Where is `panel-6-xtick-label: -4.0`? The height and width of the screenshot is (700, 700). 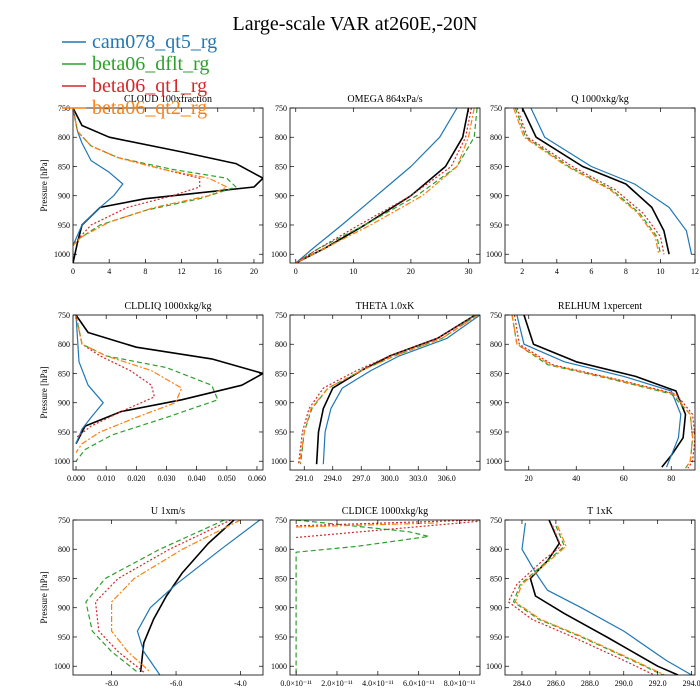
panel-6-xtick-label: -4.0 is located at coordinates (240, 683).